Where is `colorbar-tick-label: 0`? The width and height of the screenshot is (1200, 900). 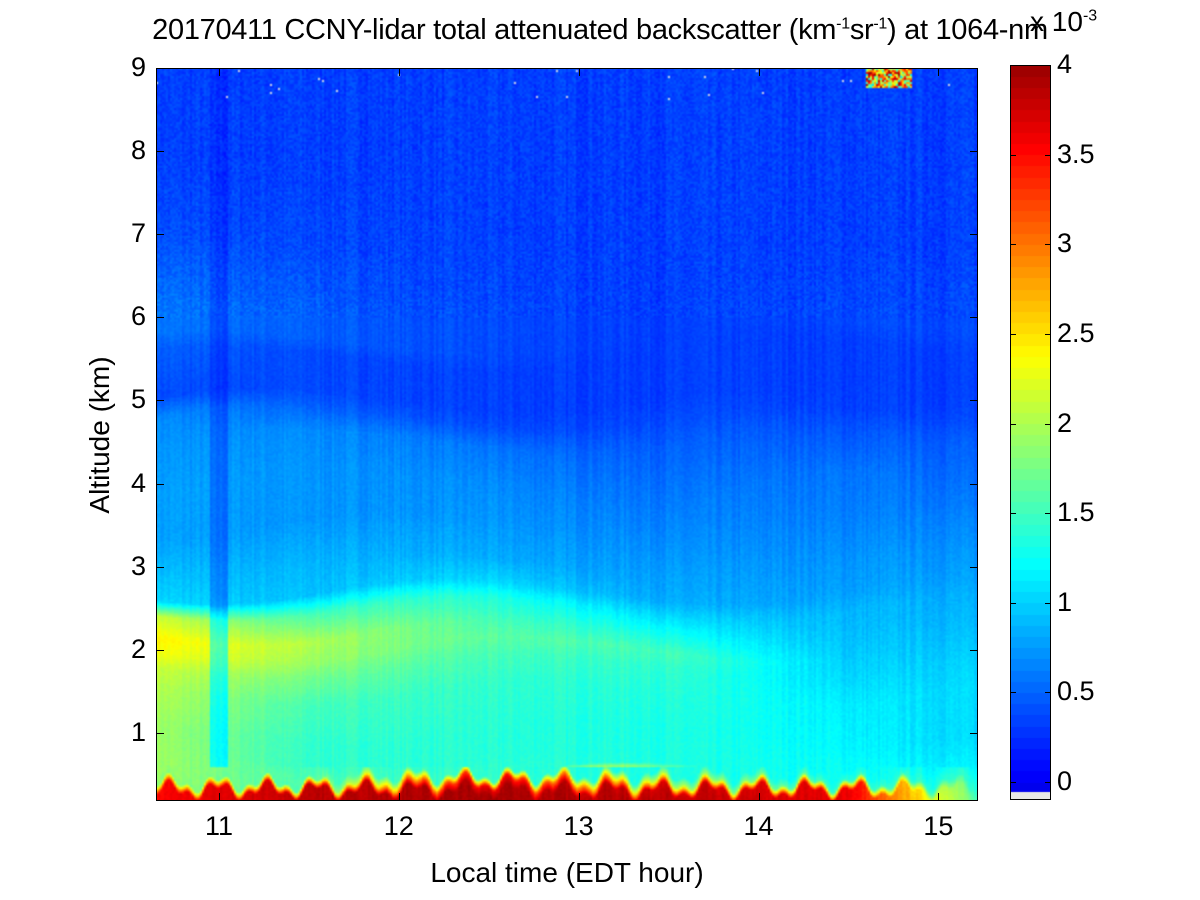 colorbar-tick-label: 0 is located at coordinates (1065, 781).